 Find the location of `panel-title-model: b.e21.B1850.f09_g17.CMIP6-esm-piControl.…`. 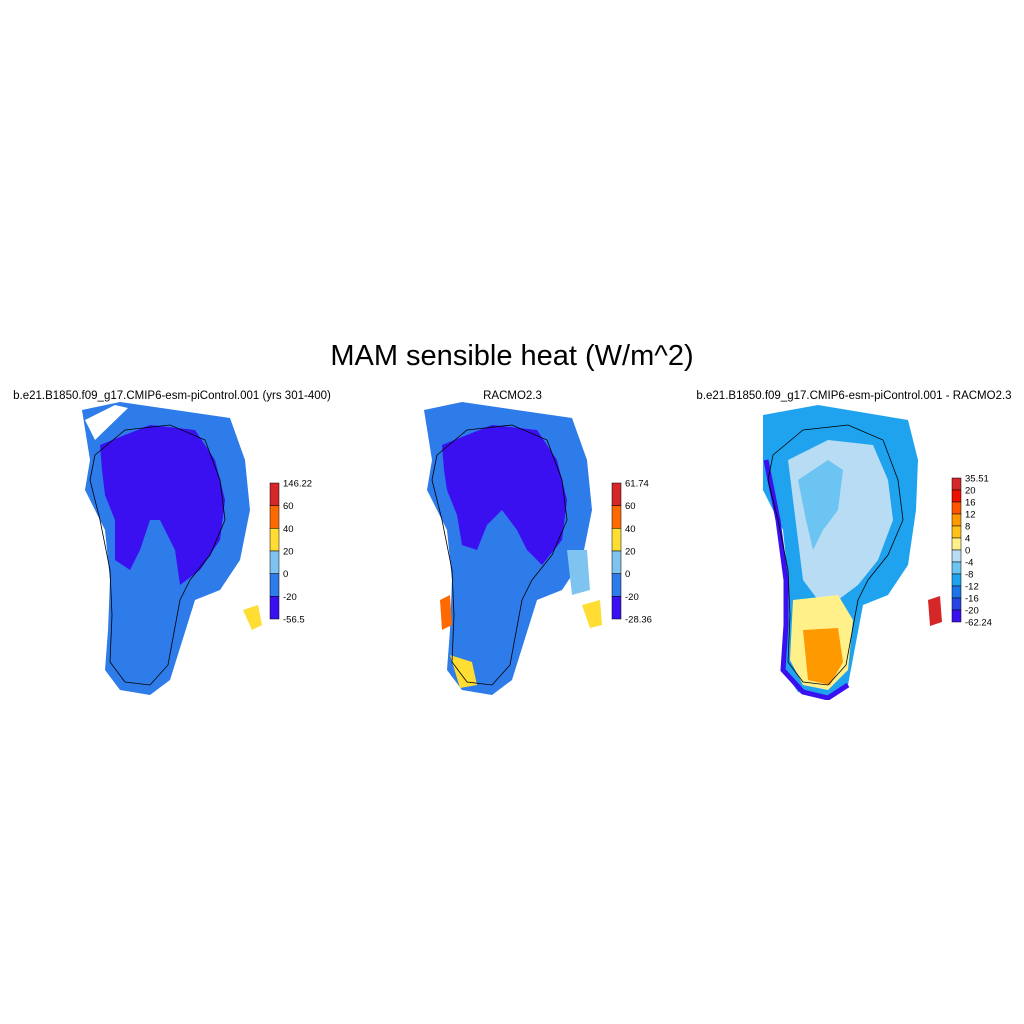

panel-title-model: b.e21.B1850.f09_g17.CMIP6-esm-piControl.… is located at coordinates (172, 396).